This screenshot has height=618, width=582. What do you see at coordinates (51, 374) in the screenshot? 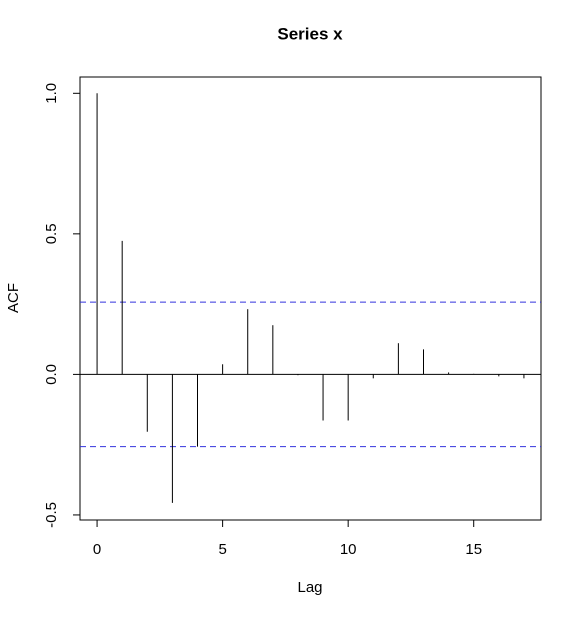
I see `y-tick-label: 0.0` at bounding box center [51, 374].